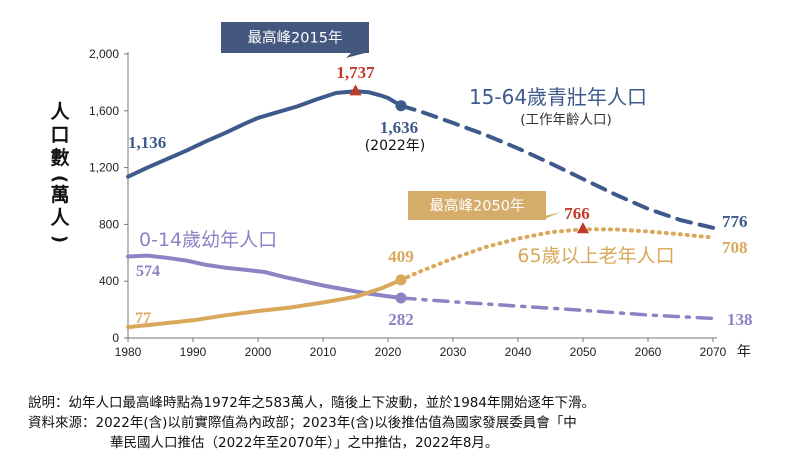 The image size is (798, 468). I want to click on working-age-peak-tag-box, so click(295, 37).